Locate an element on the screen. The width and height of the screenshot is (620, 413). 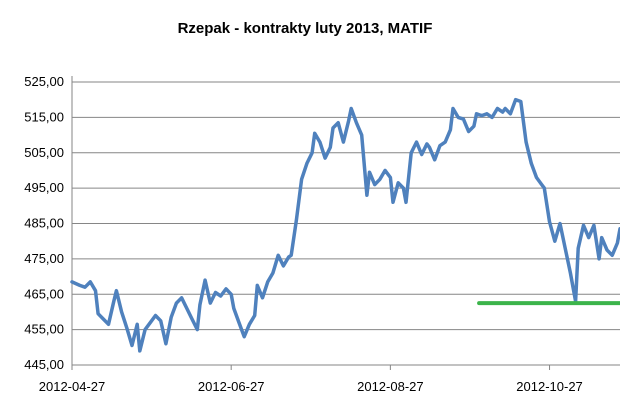
x-tick-label: 2012-06-27 is located at coordinates (231, 386).